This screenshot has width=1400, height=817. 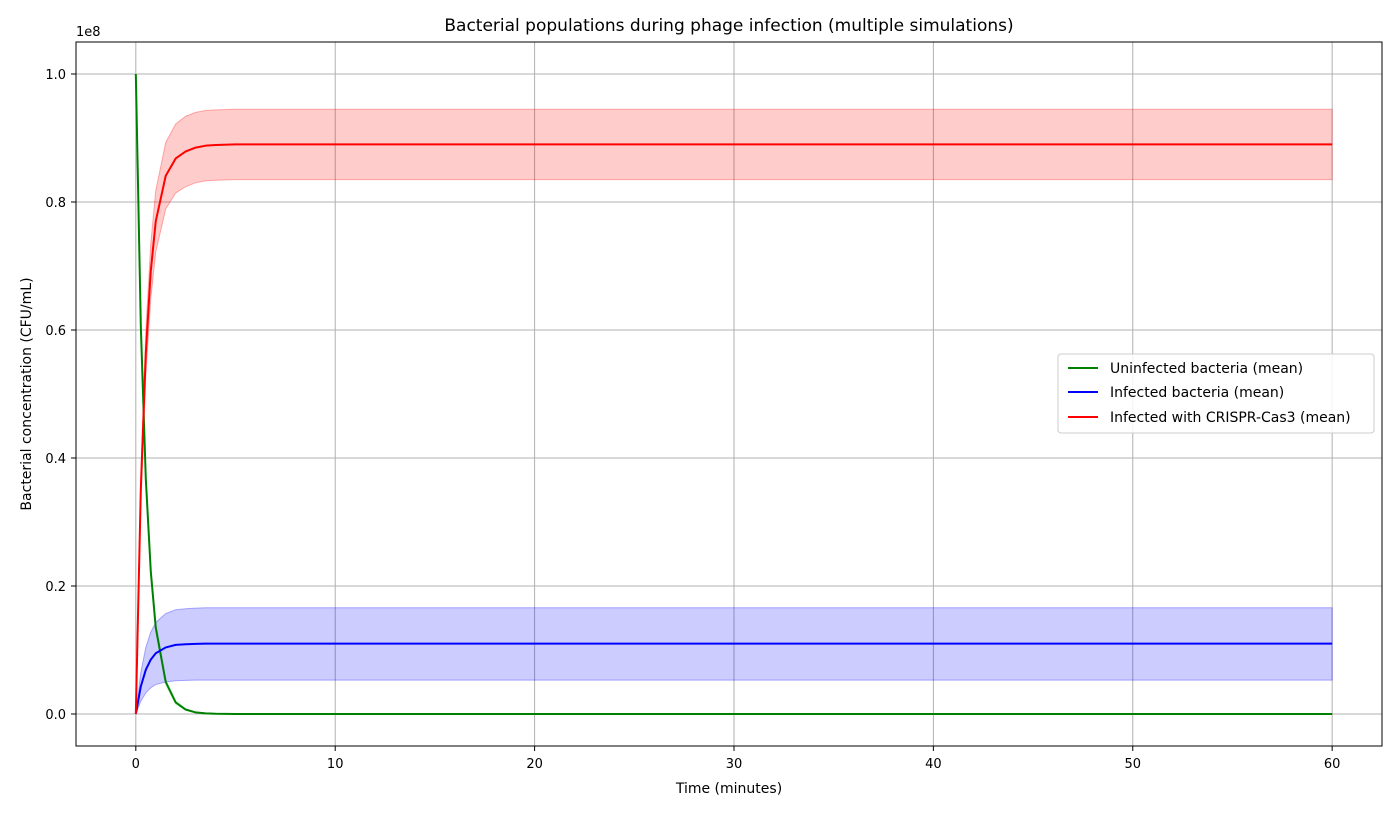 I want to click on x-axis-label: Time (minutes), so click(x=728, y=789).